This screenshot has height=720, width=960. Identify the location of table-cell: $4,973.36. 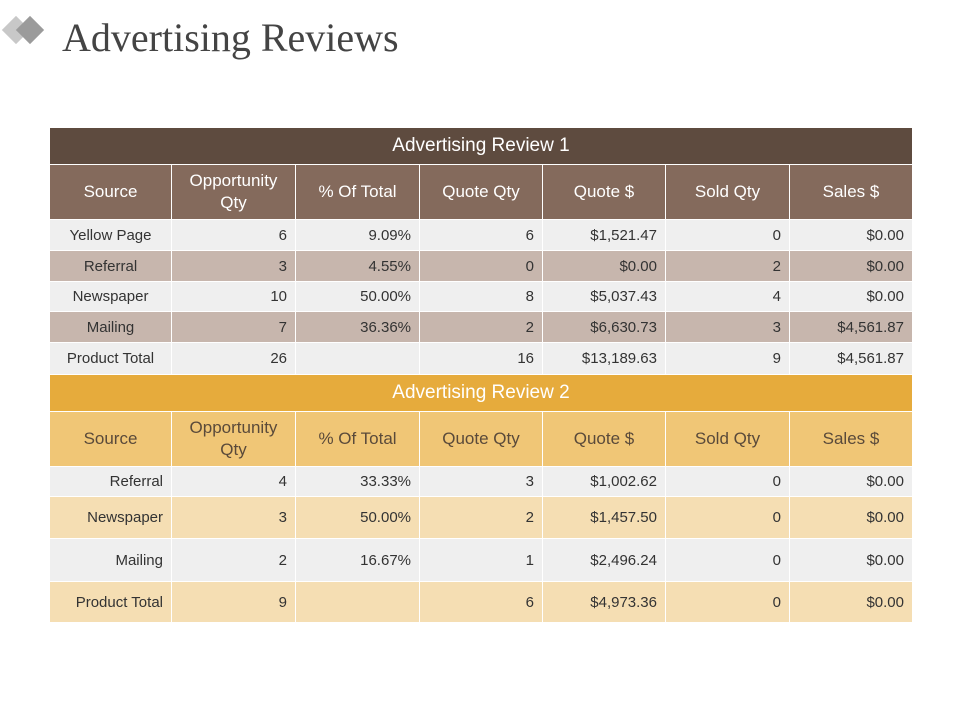
(604, 602).